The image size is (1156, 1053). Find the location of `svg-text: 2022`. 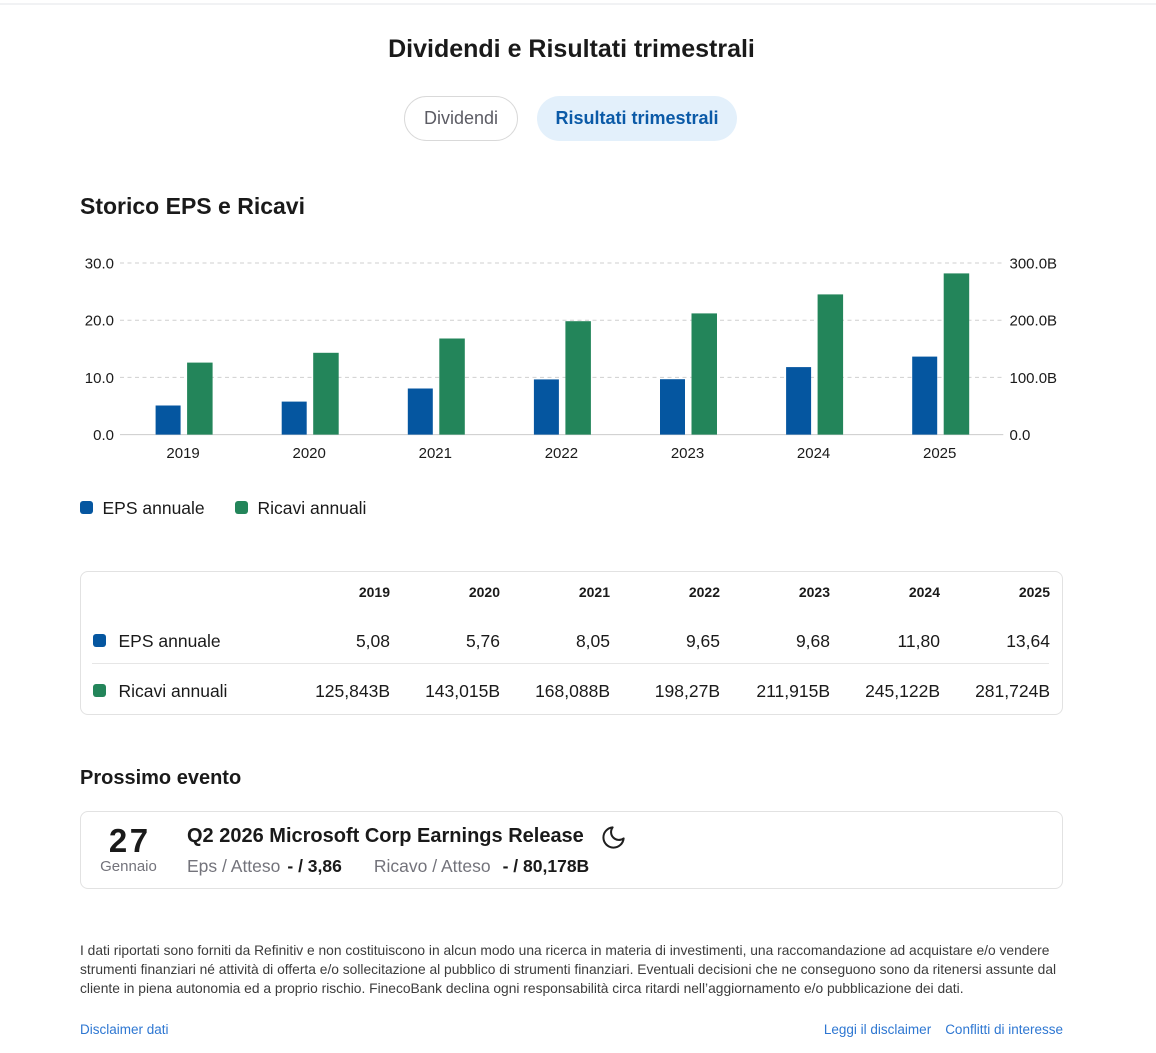

svg-text: 2022 is located at coordinates (561, 453).